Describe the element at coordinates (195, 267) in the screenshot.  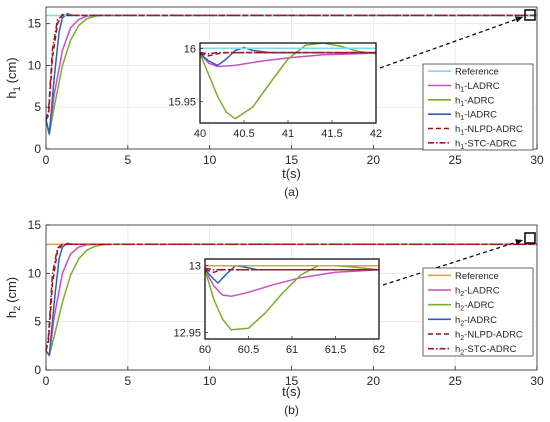
I see `inset-y-tick-label: 13` at that location.